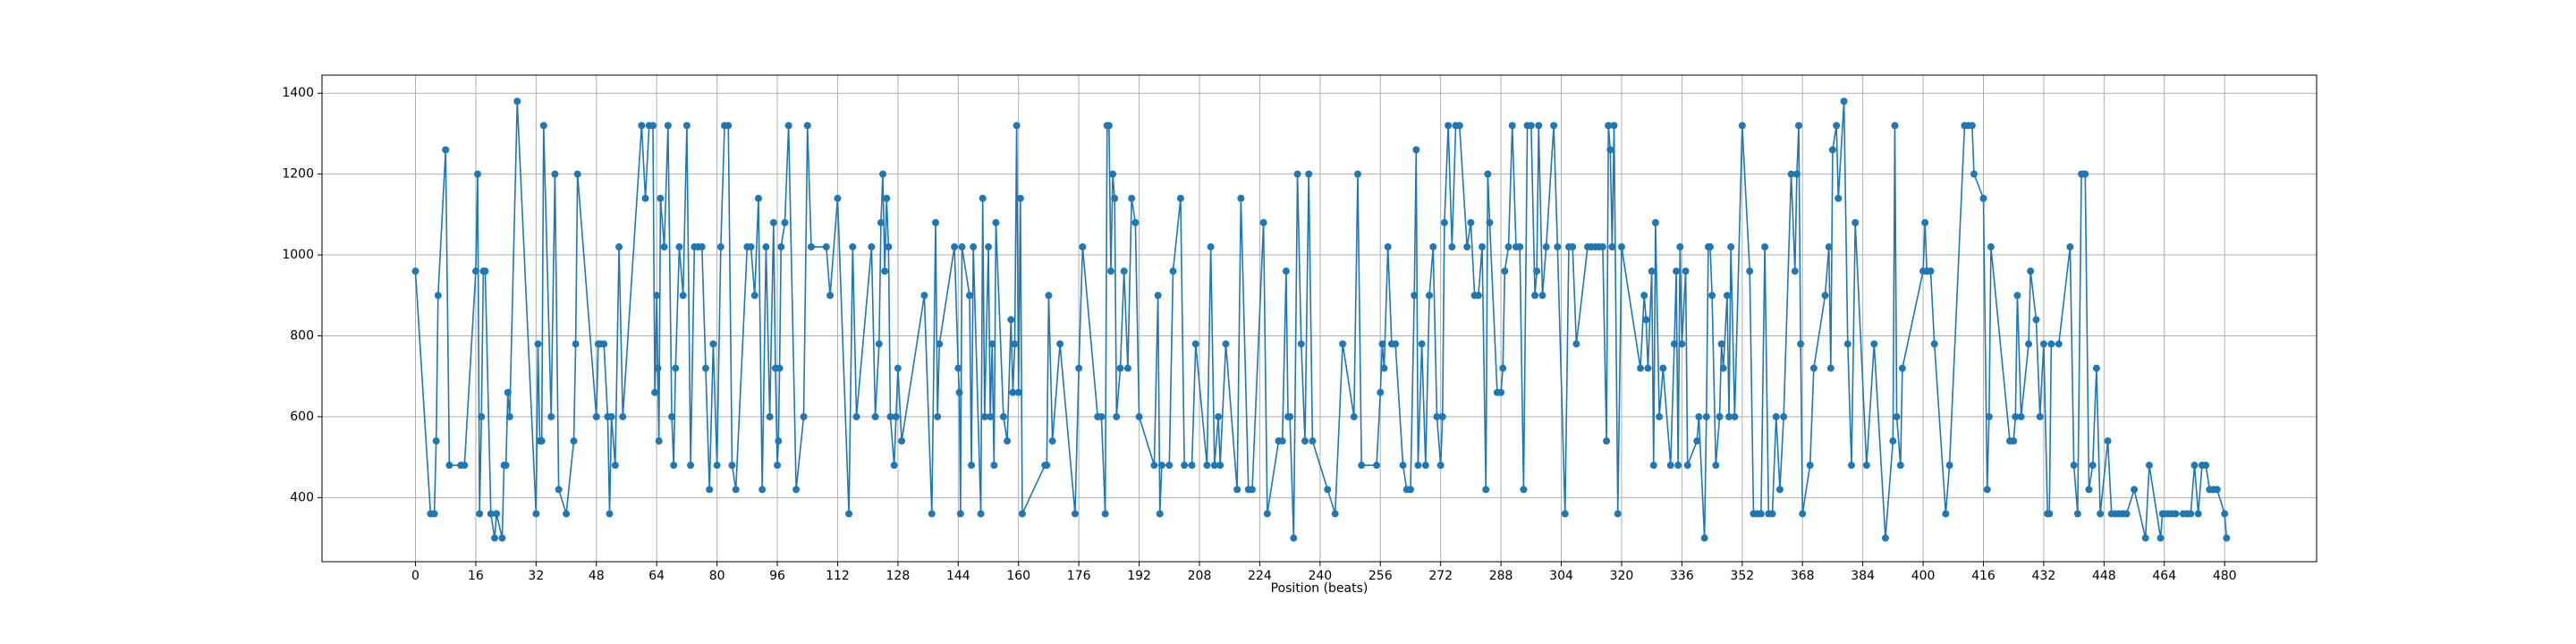 The width and height of the screenshot is (2576, 644). What do you see at coordinates (1923, 576) in the screenshot?
I see `x-tick-label: 400` at bounding box center [1923, 576].